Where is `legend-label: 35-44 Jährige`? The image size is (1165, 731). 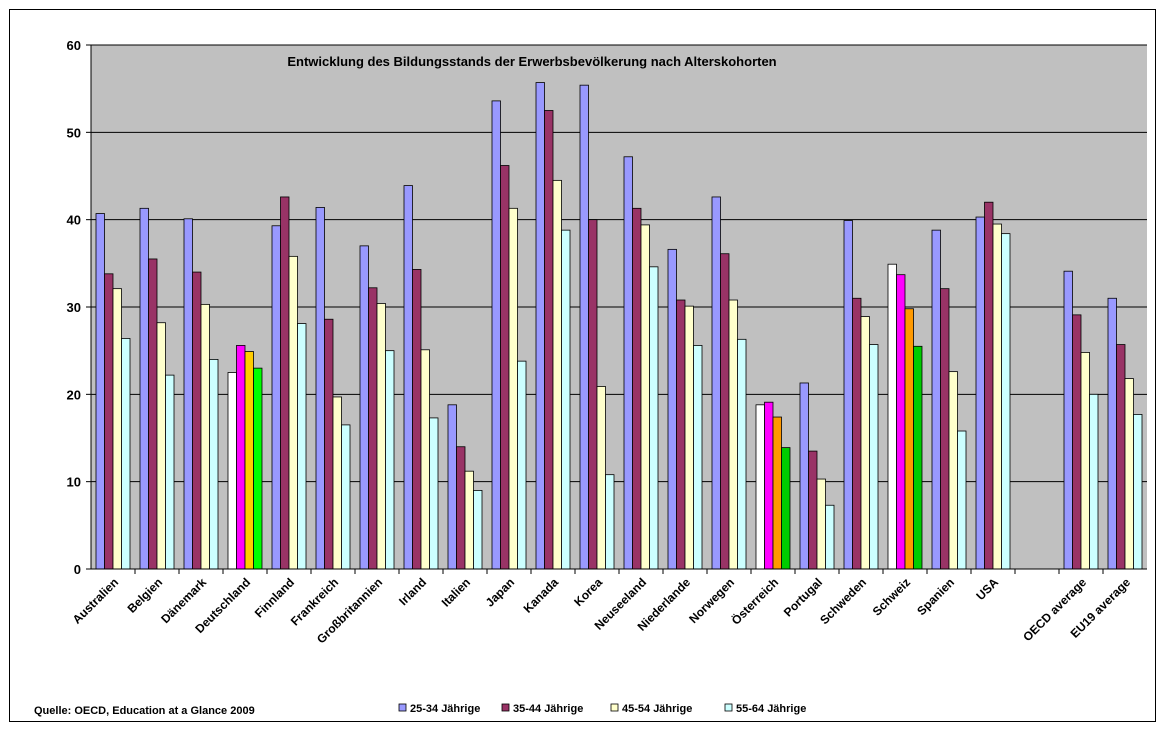 legend-label: 35-44 Jährige is located at coordinates (548, 709).